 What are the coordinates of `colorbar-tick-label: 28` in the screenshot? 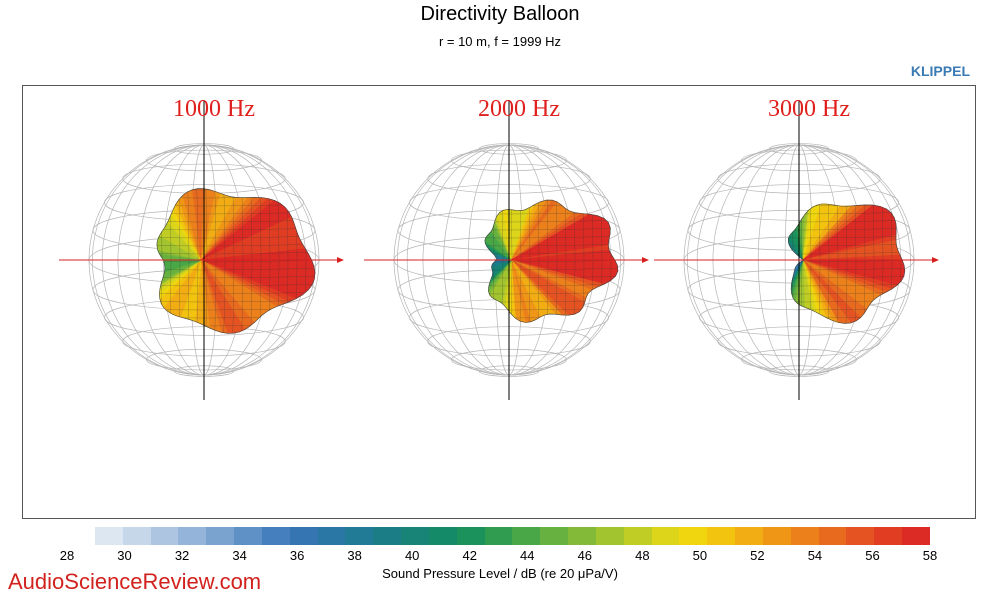 It's located at (67, 555).